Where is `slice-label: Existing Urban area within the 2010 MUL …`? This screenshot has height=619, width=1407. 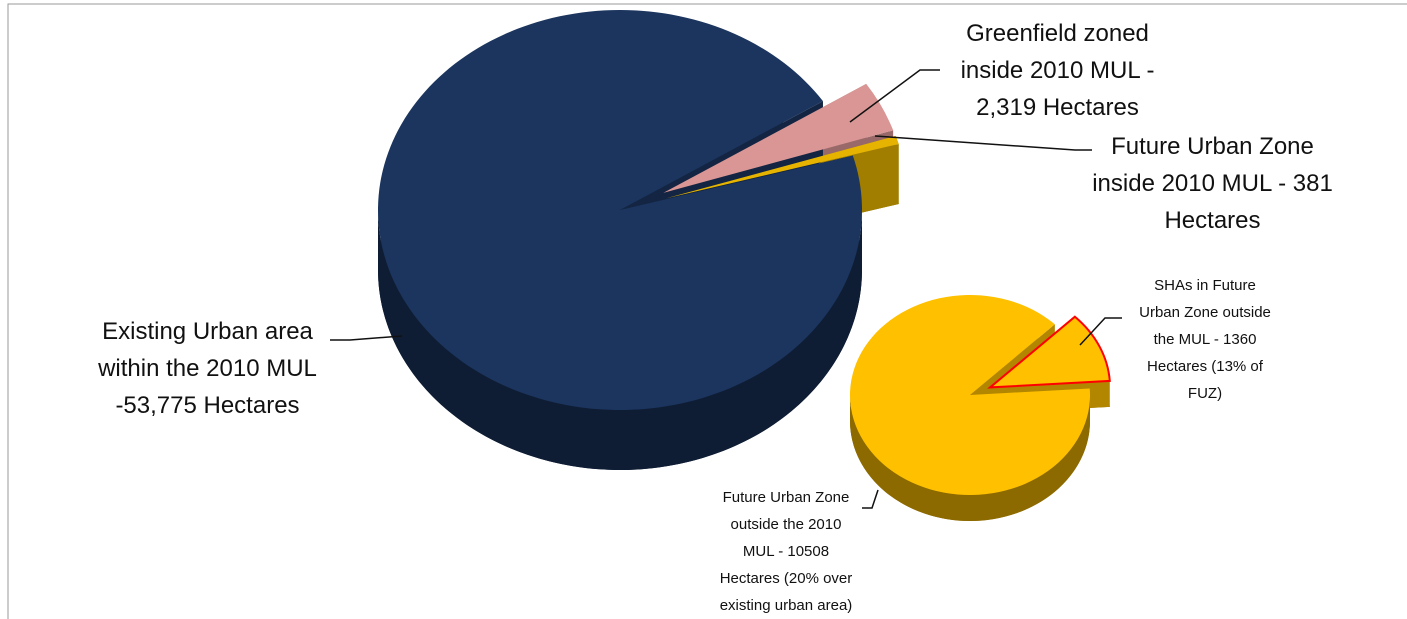
slice-label: Existing Urban area within the 2010 MUL … is located at coordinates (207, 368).